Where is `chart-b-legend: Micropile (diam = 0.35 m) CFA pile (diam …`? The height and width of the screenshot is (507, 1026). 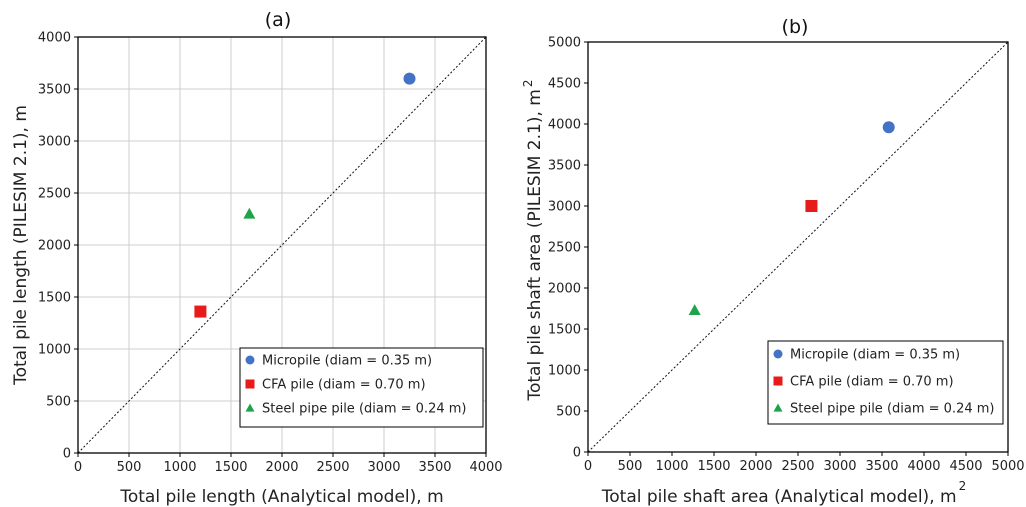
chart-b-legend: Micropile (diam = 0.35 m) CFA pile (diam … is located at coordinates (885, 382).